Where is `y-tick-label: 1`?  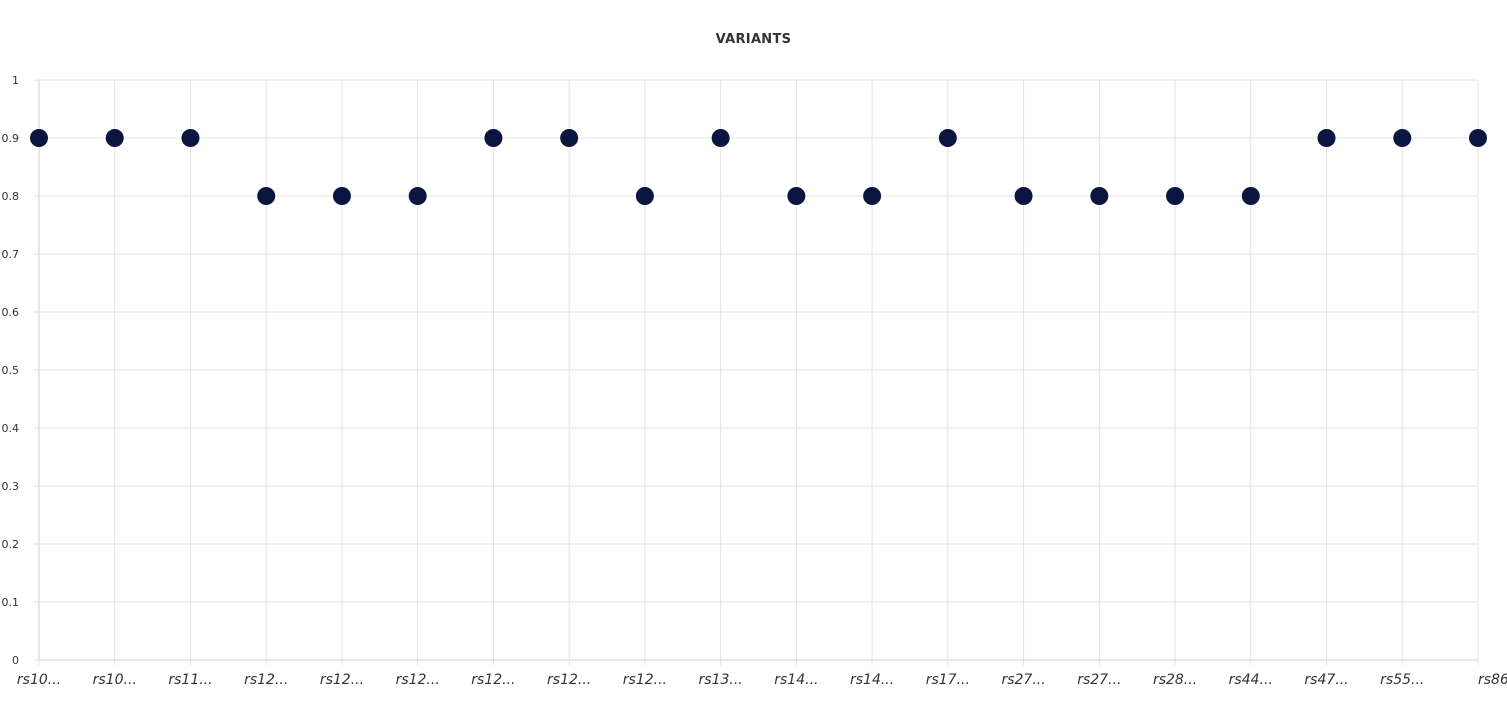 y-tick-label: 1 is located at coordinates (15, 80).